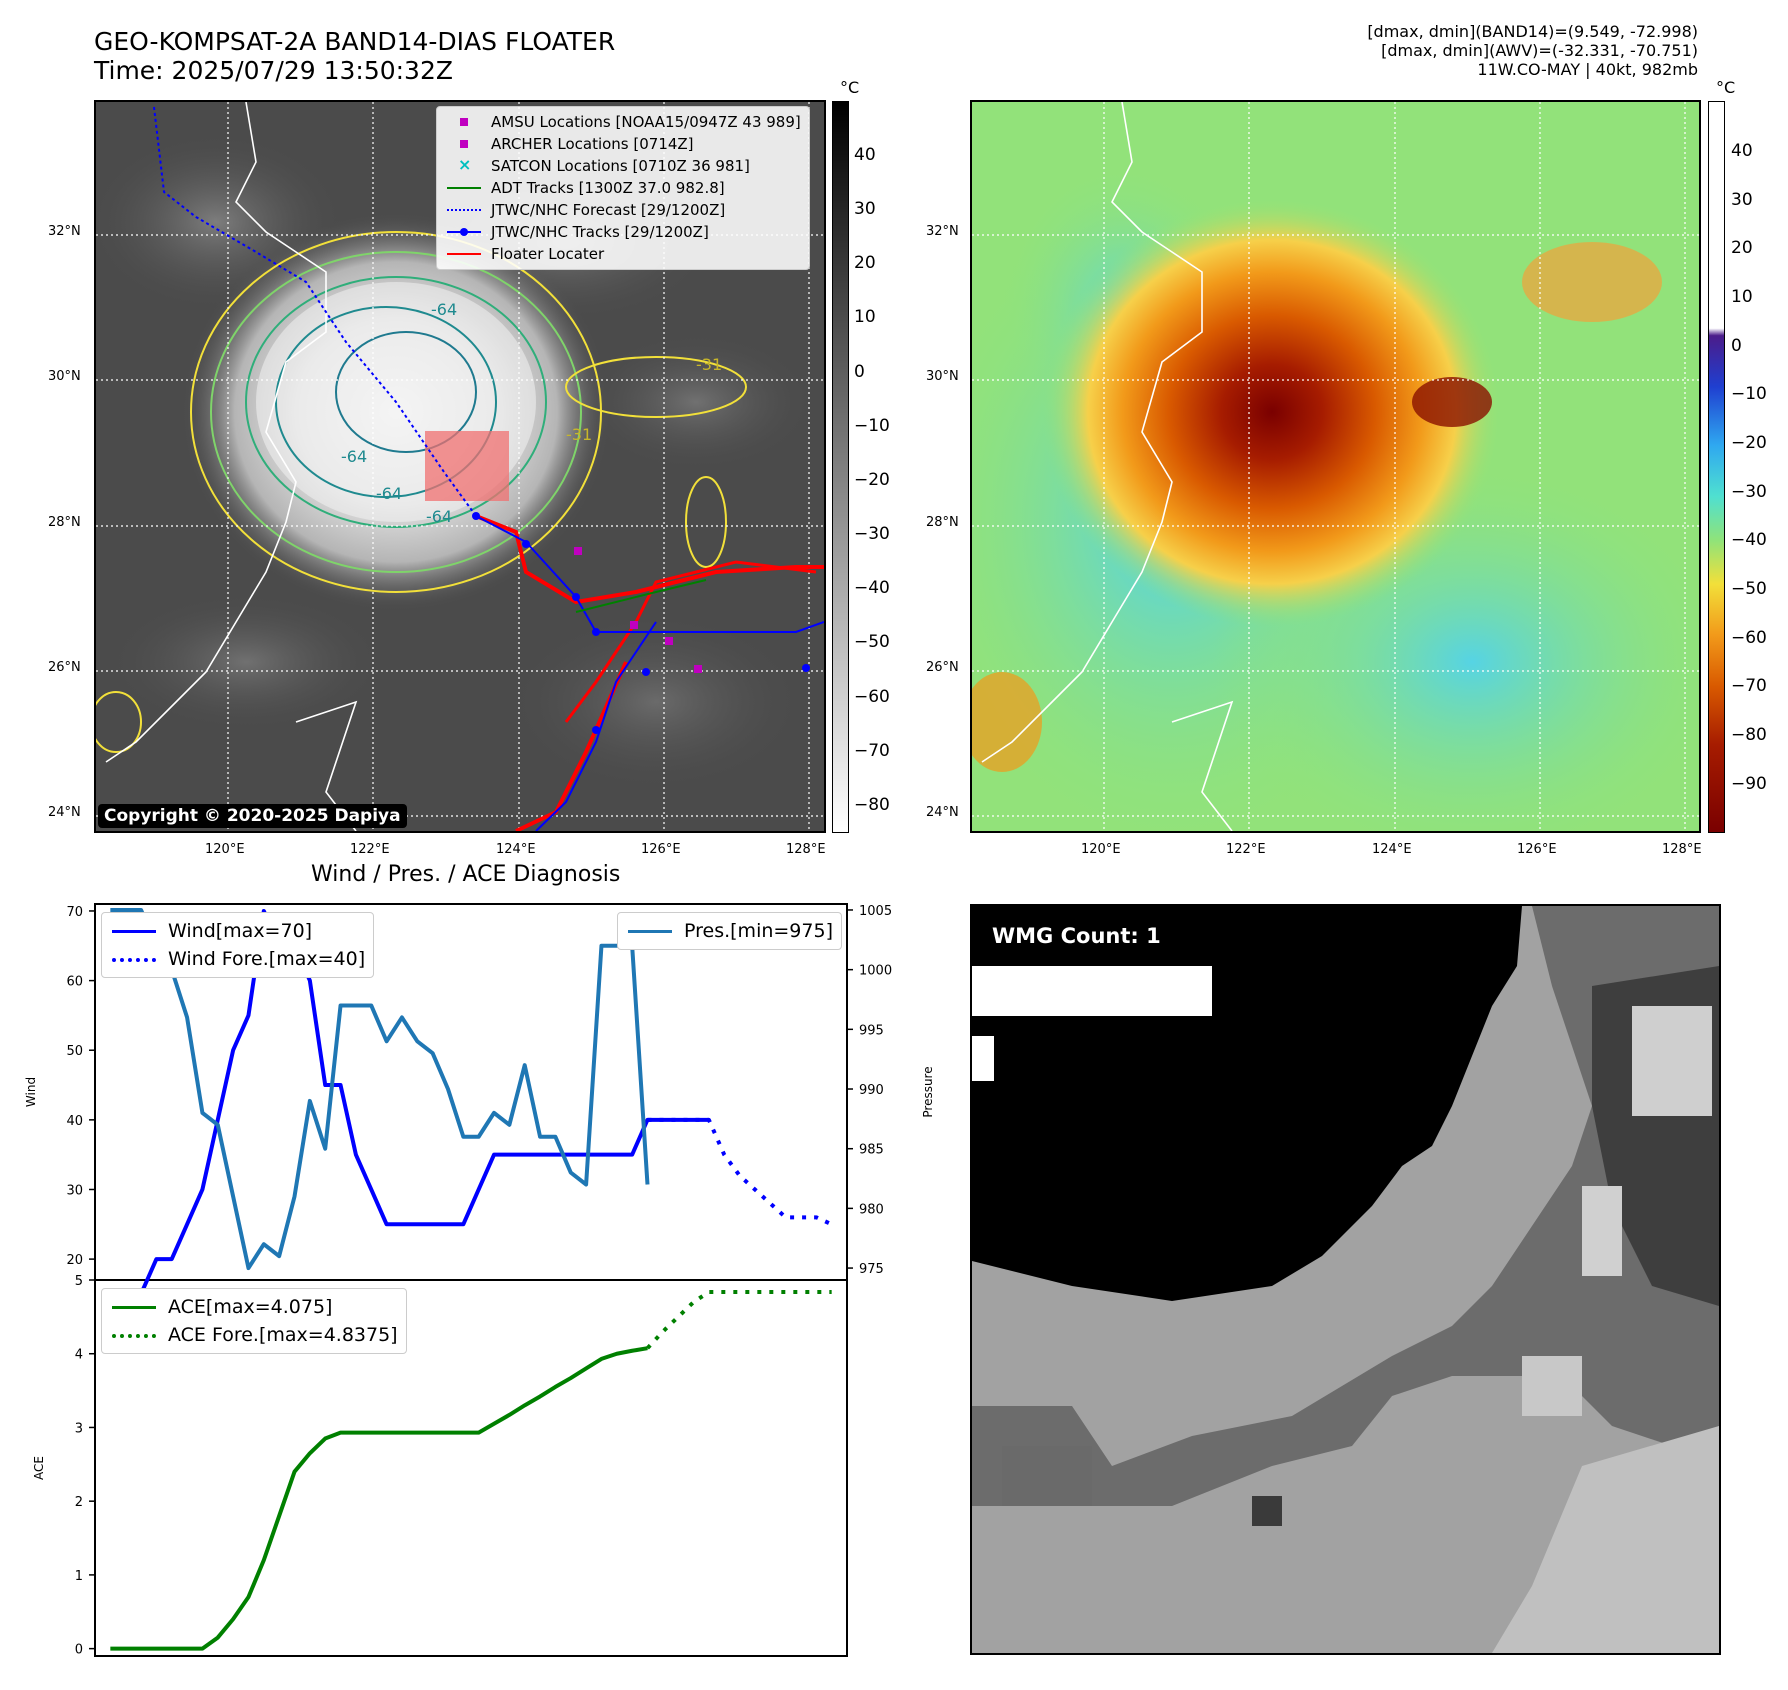  What do you see at coordinates (600, 232) in the screenshot?
I see `legend-label-tracks: JTWC/NHC Tracks [29/1200Z]` at bounding box center [600, 232].